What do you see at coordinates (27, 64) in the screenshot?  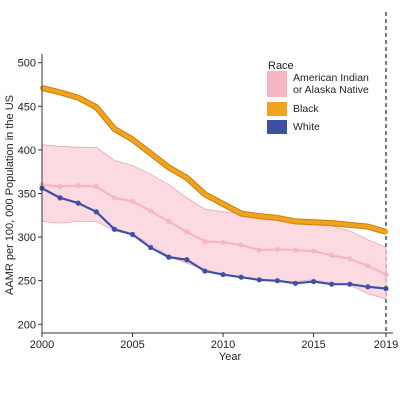 I see `y-tick-label: 500` at bounding box center [27, 64].